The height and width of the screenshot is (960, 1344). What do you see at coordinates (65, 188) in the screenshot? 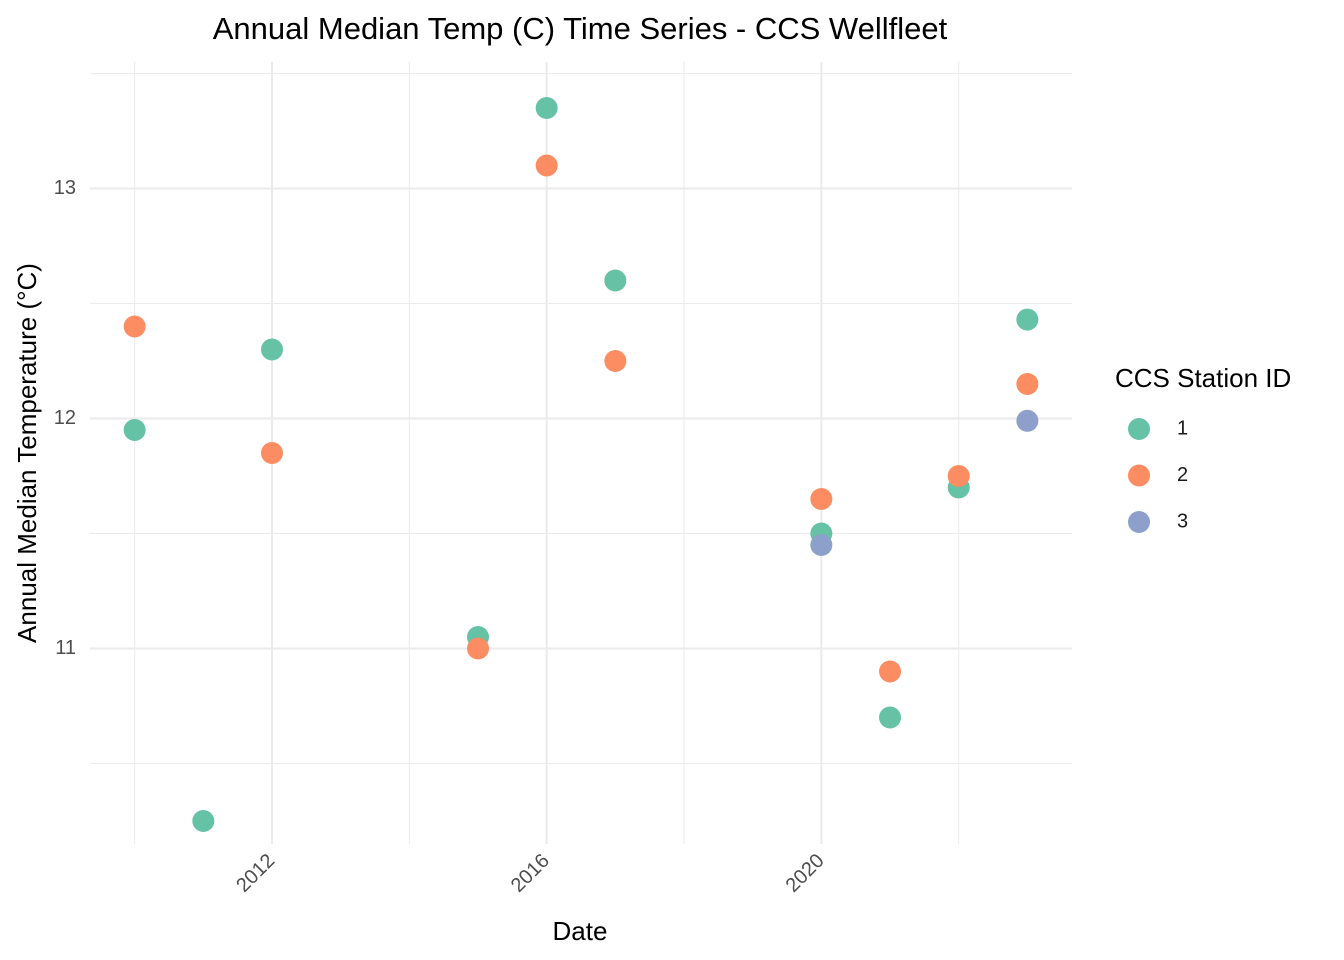
I see `y-tick-label: 13` at bounding box center [65, 188].